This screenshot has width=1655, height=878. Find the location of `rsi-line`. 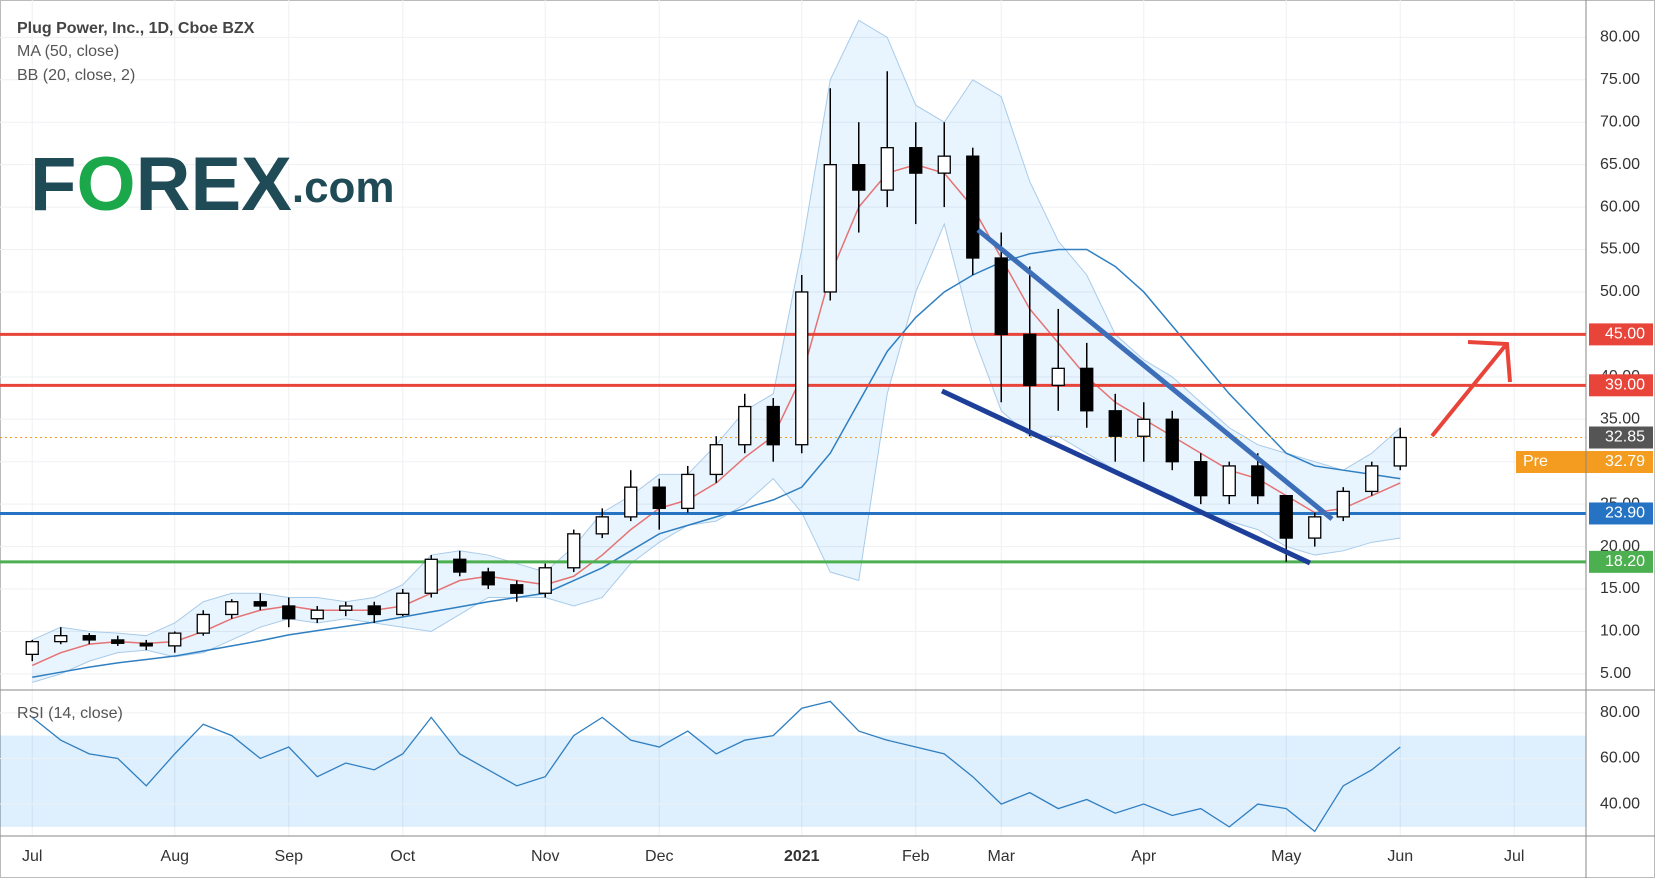

rsi-line is located at coordinates (716, 766).